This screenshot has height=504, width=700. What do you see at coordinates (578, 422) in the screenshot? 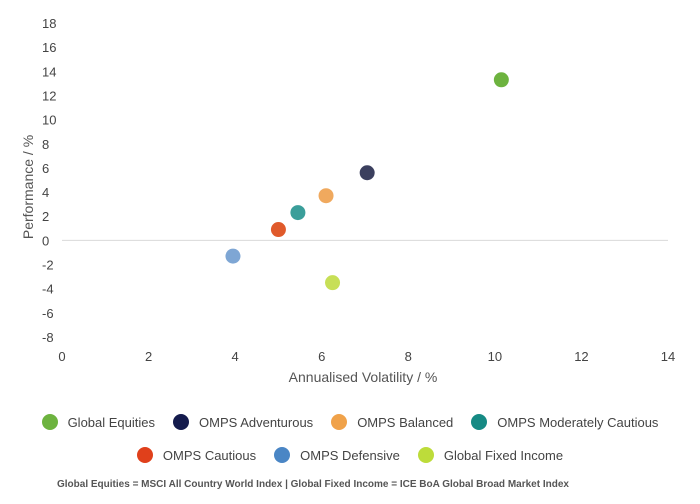
I see `legend-label: OMPS Moderately Cautious` at bounding box center [578, 422].